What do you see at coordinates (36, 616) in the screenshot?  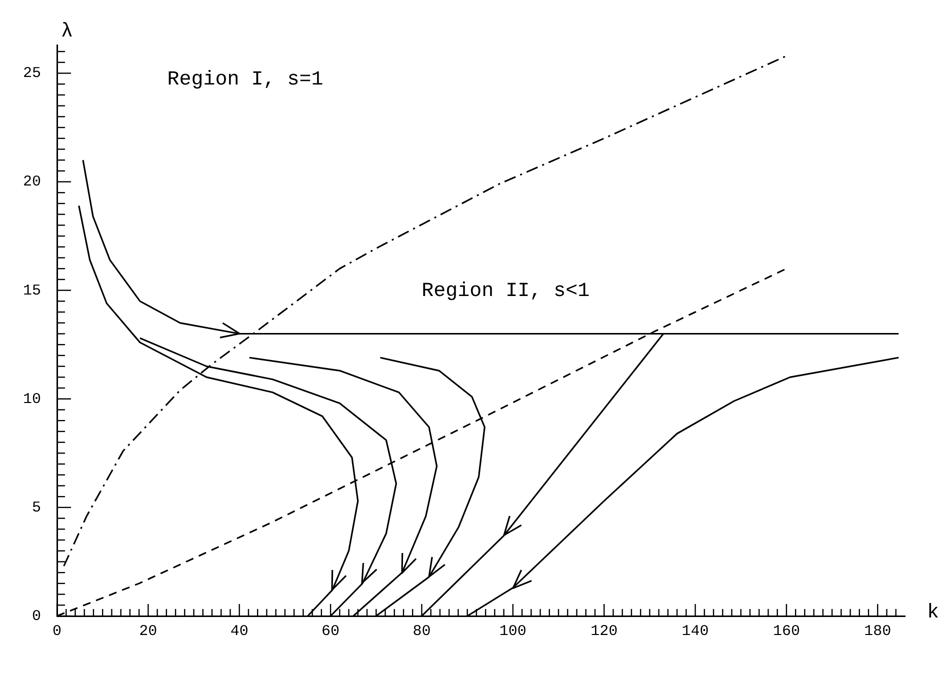 I see `y-tick-label: 0` at bounding box center [36, 616].